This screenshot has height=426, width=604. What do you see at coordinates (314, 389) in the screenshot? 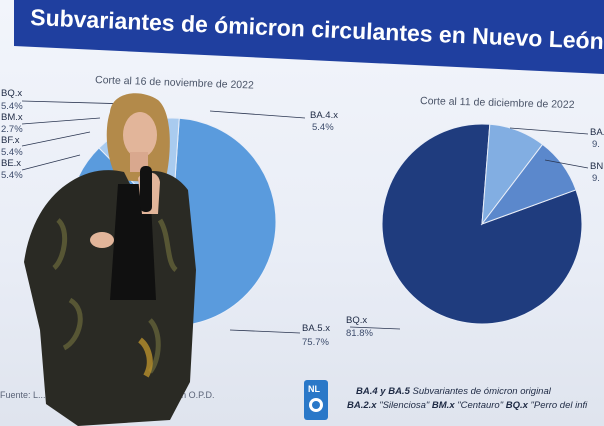
I see `svg-text: NL` at bounding box center [314, 389].